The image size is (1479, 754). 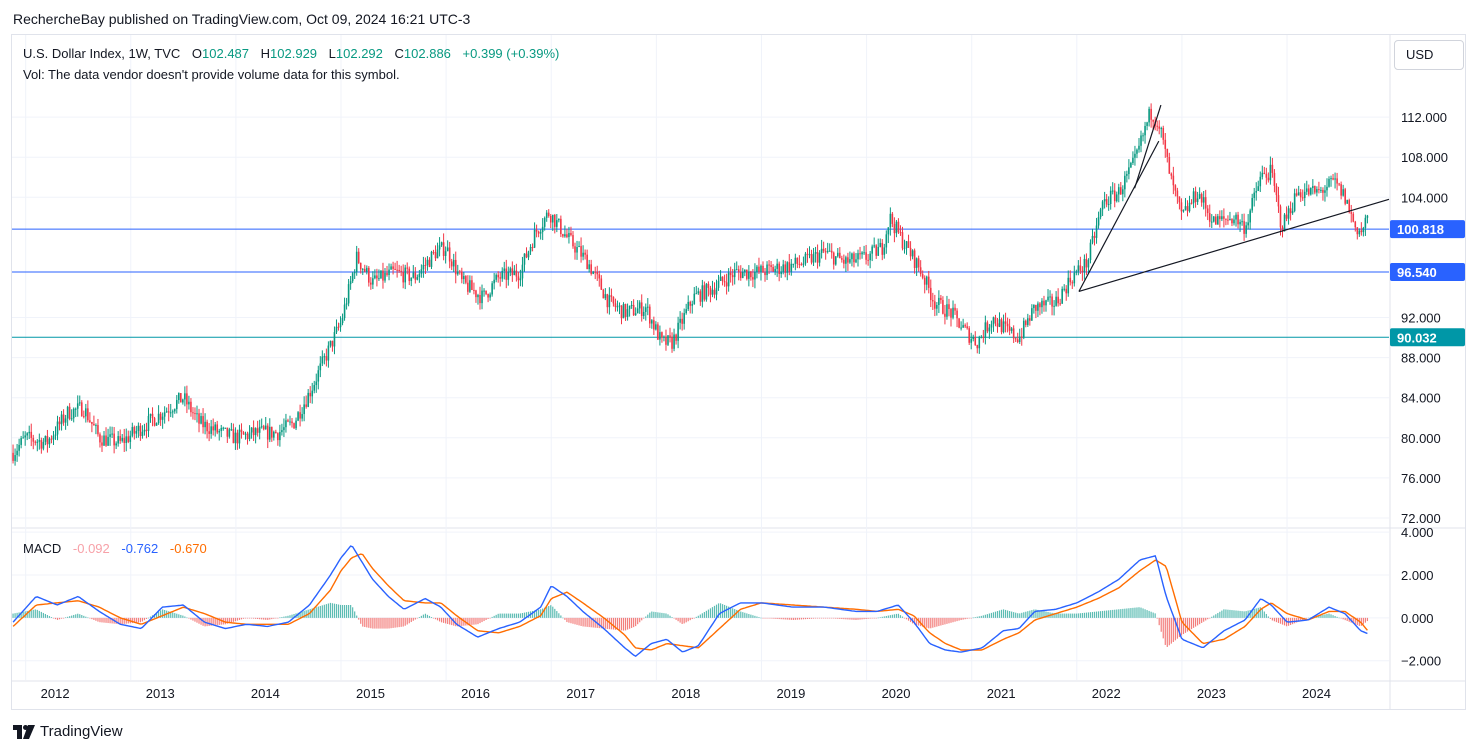 I want to click on currency-button: USD, so click(x=1429, y=55).